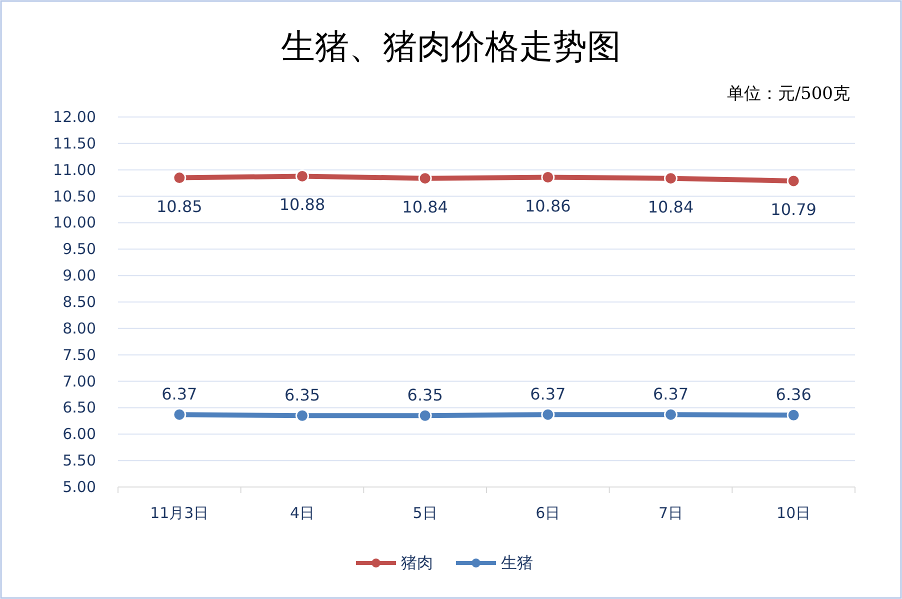  I want to click on x-tick-label: 10日, so click(793, 513).